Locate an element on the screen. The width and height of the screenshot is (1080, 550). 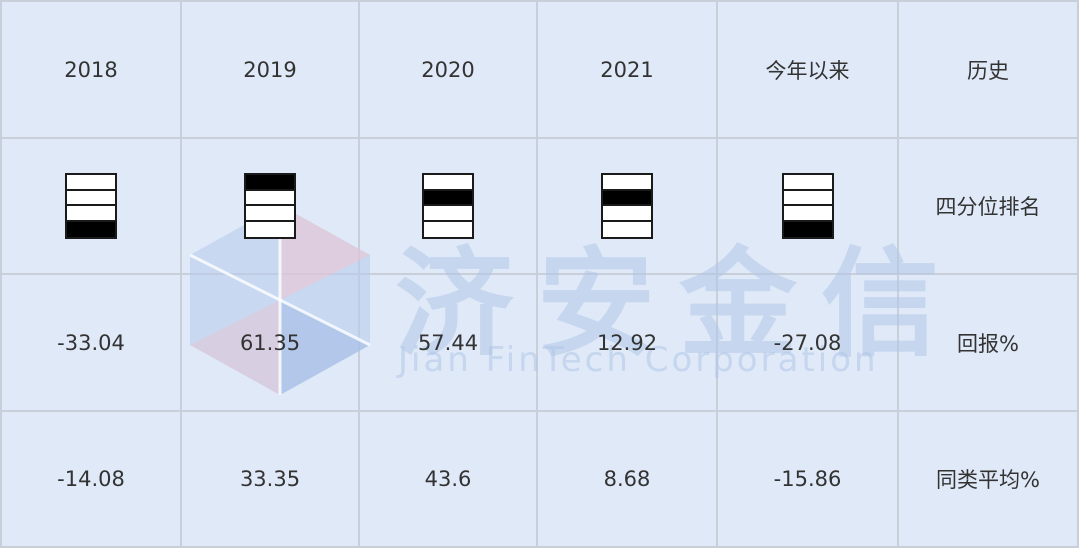
average-value: -15.86 is located at coordinates (807, 479).